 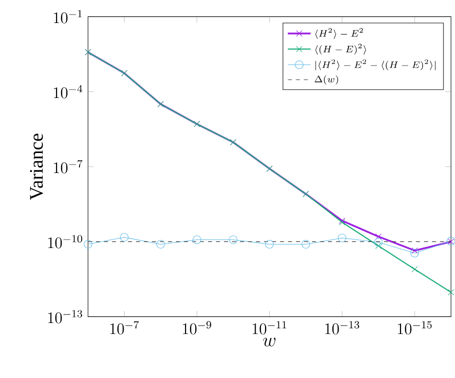 I want to click on legend-label: $\langle (H-E)^2\rangle$, so click(x=340, y=49).